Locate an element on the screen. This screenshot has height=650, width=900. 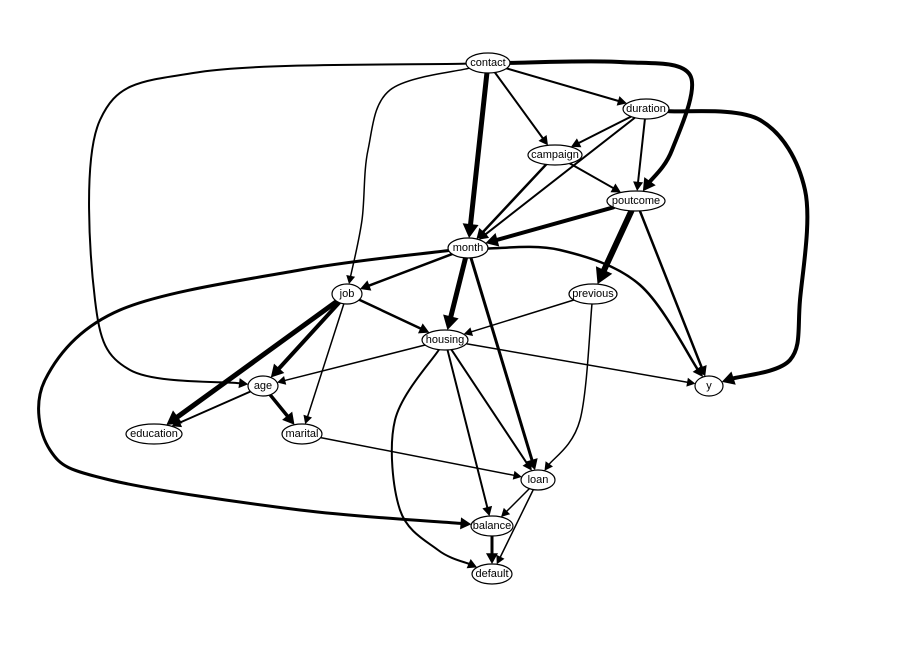
edge-poutcome-to-month is located at coordinates (554, 224).